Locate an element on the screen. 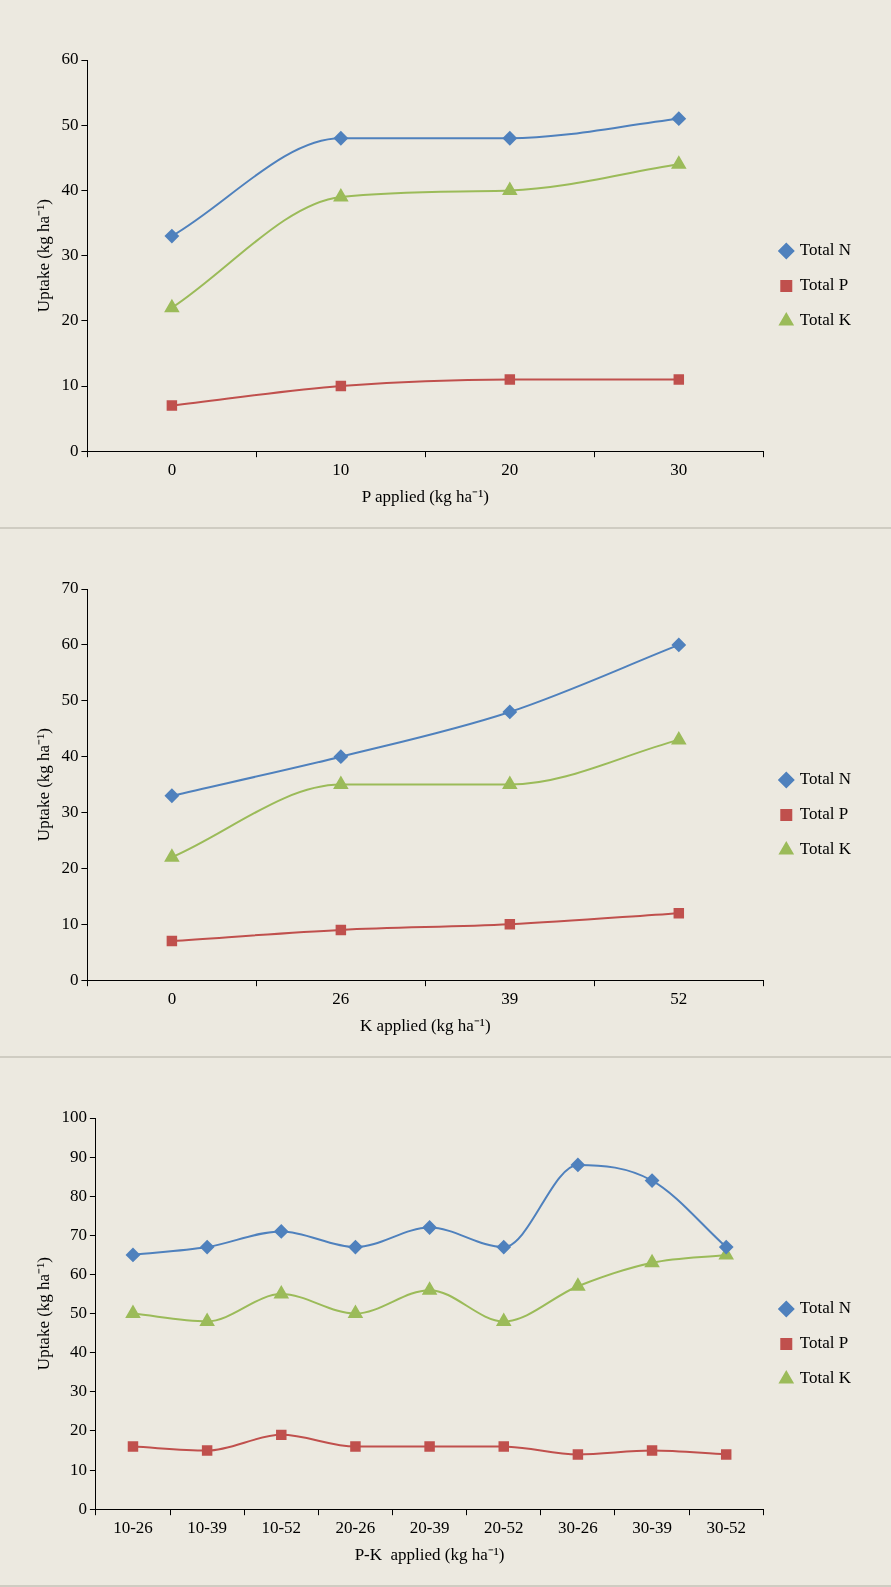 The height and width of the screenshot is (1587, 891). x-tick-label: 30-52 is located at coordinates (726, 1527).